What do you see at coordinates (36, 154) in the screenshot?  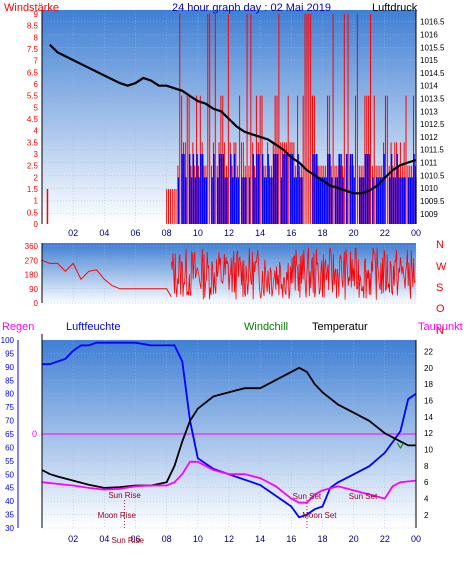 I see `wind-speed-tick-label: 3` at bounding box center [36, 154].